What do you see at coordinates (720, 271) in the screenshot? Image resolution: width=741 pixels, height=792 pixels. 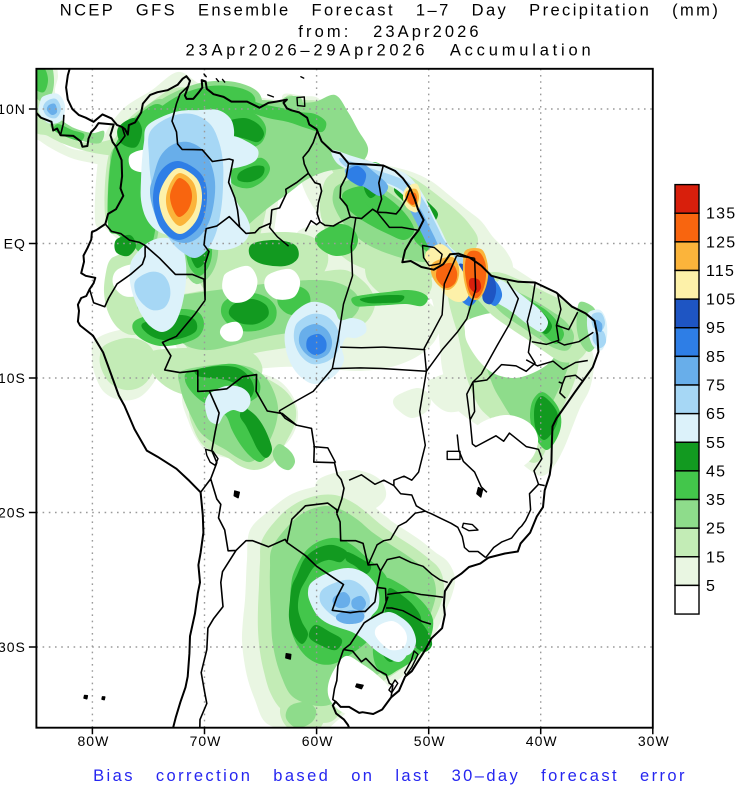 I see `svg-text: 115` at bounding box center [720, 271].